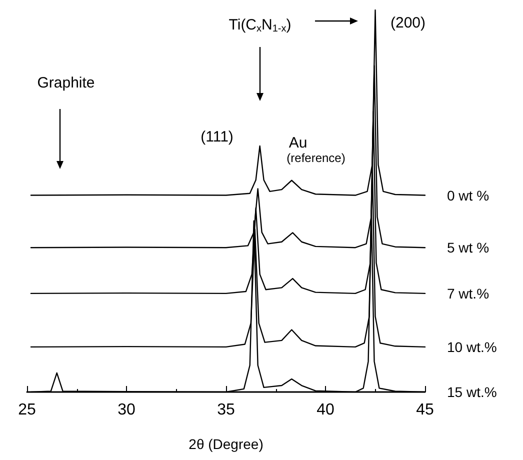 The width and height of the screenshot is (523, 460). I want to click on x-tick-label: 30, so click(127, 410).